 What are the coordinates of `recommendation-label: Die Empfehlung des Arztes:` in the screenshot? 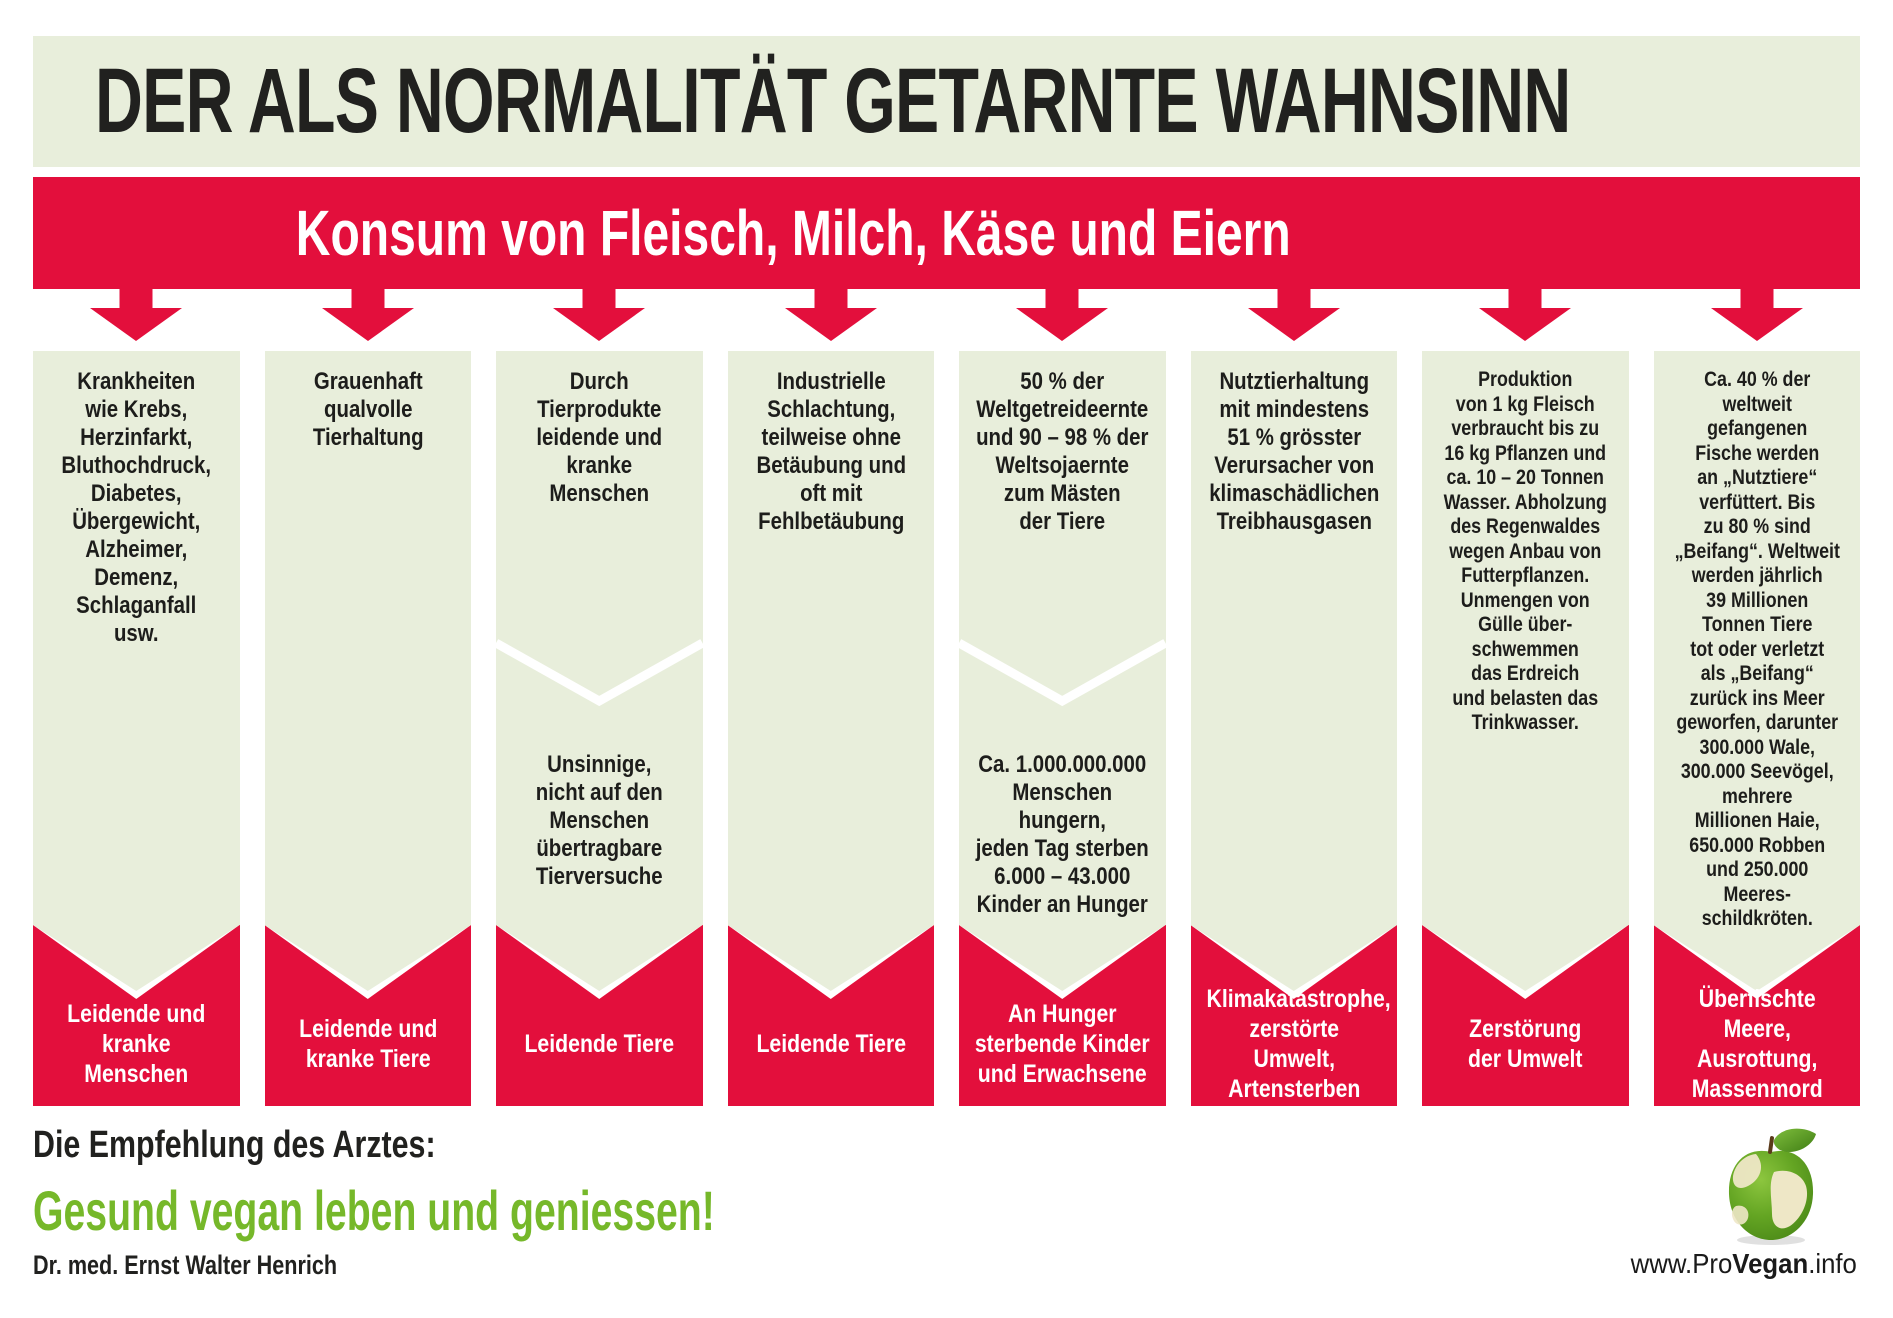 It's located at (234, 1145).